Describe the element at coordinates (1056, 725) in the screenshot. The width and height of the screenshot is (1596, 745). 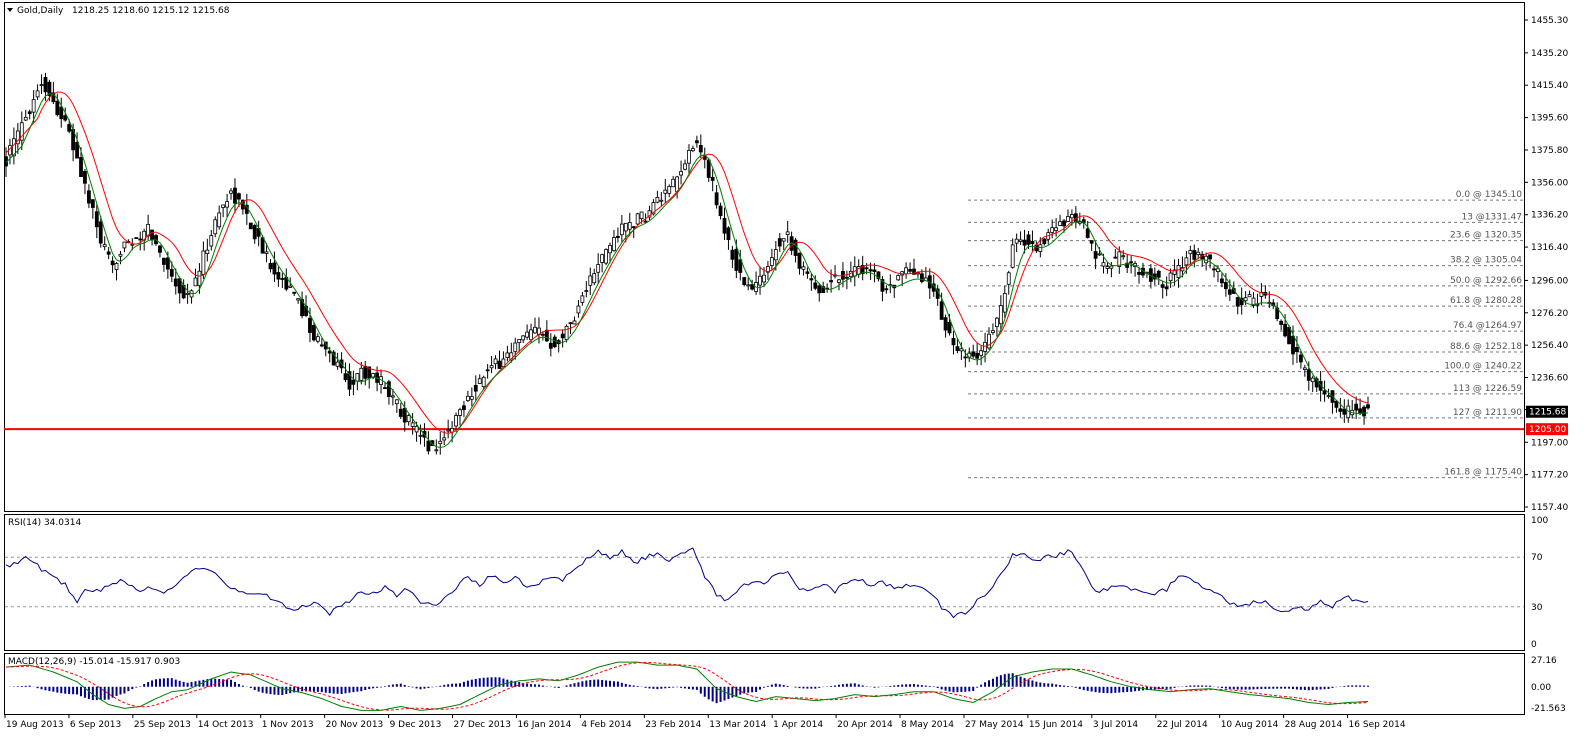
I see `time-tick-label: 15 Jun 2014` at that location.